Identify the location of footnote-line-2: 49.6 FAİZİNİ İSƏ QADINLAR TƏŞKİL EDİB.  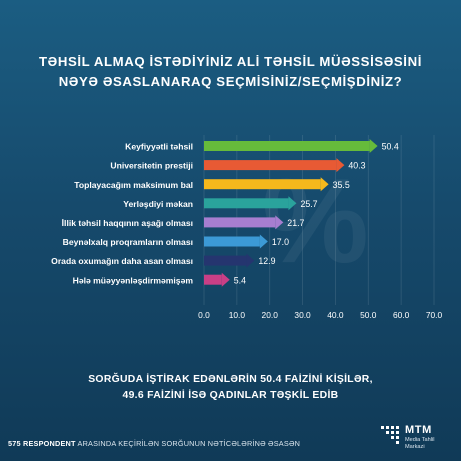
(230, 395).